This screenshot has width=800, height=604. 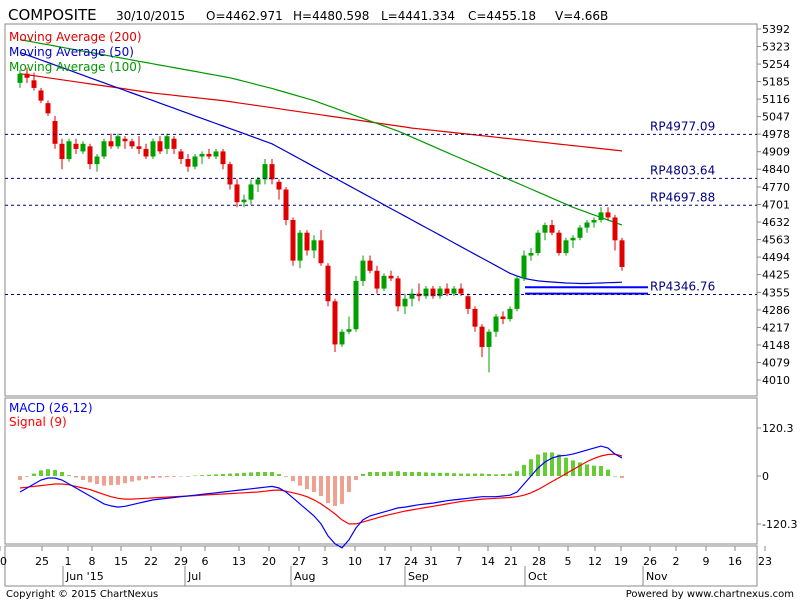 I want to click on date-tick-label: 31, so click(x=431, y=561).